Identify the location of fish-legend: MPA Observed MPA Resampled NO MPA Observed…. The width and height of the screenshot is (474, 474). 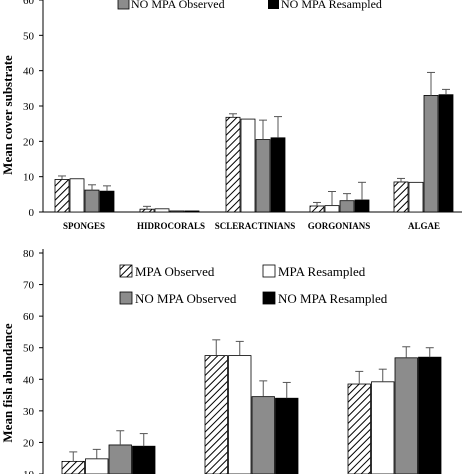
(253, 285).